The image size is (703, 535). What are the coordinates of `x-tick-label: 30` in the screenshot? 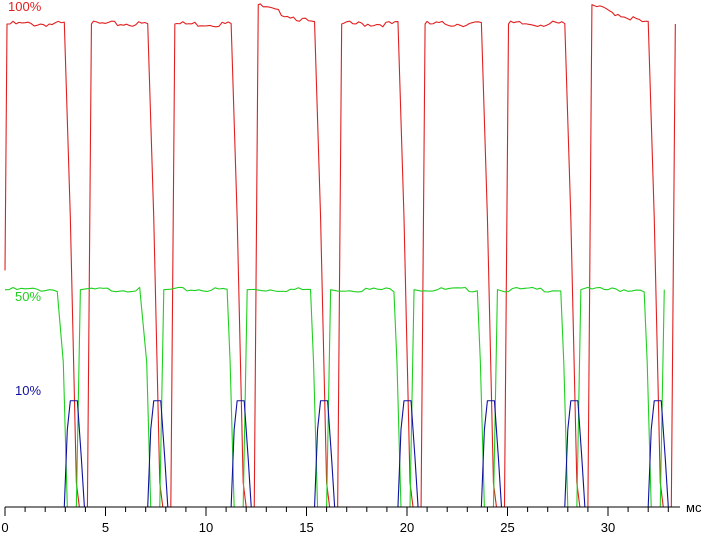 It's located at (608, 527).